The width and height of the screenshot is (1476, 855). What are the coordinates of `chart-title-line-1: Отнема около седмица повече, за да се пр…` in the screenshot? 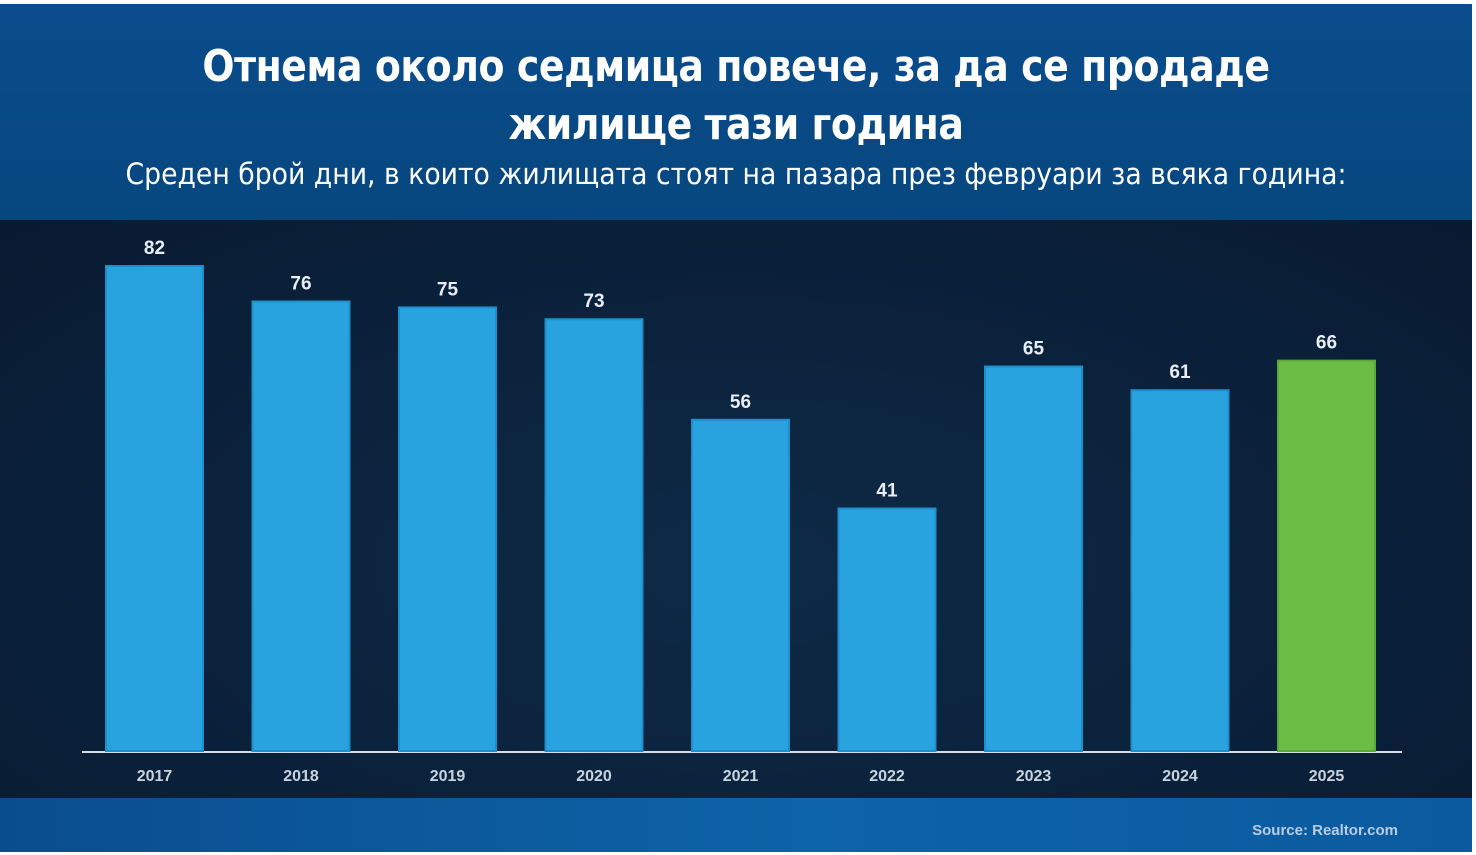 It's located at (736, 66).